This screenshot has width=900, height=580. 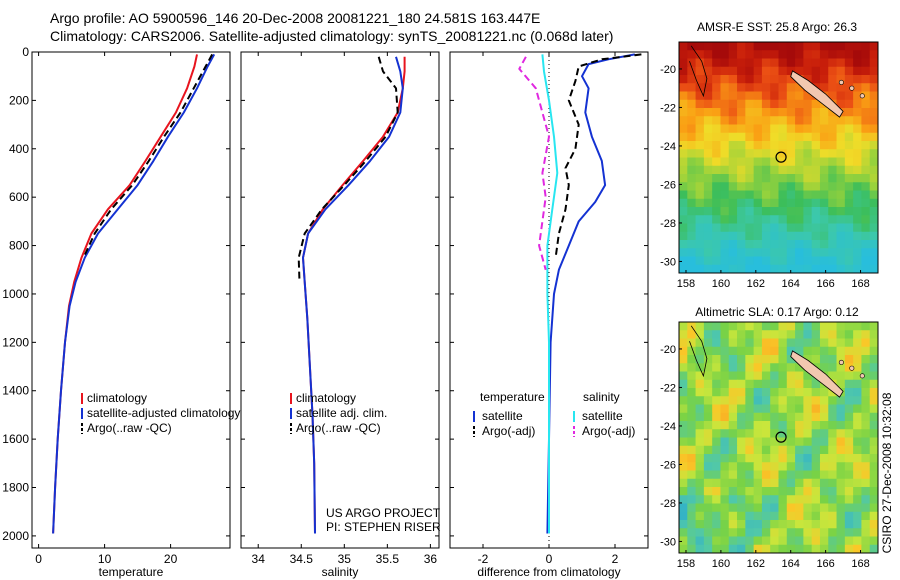 What do you see at coordinates (601, 397) in the screenshot?
I see `legend-title: salinity` at bounding box center [601, 397].